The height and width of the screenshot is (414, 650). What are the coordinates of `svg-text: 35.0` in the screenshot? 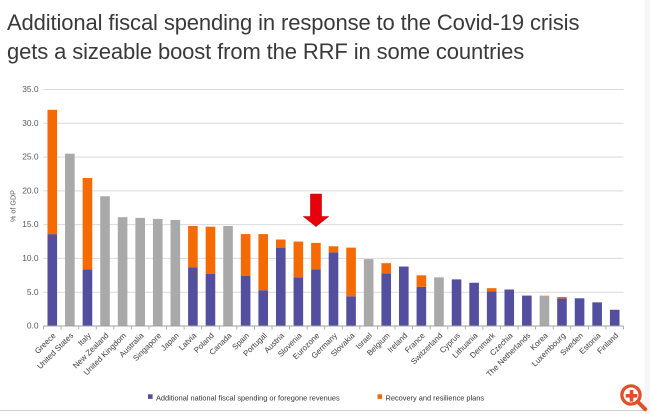 It's located at (30, 89).